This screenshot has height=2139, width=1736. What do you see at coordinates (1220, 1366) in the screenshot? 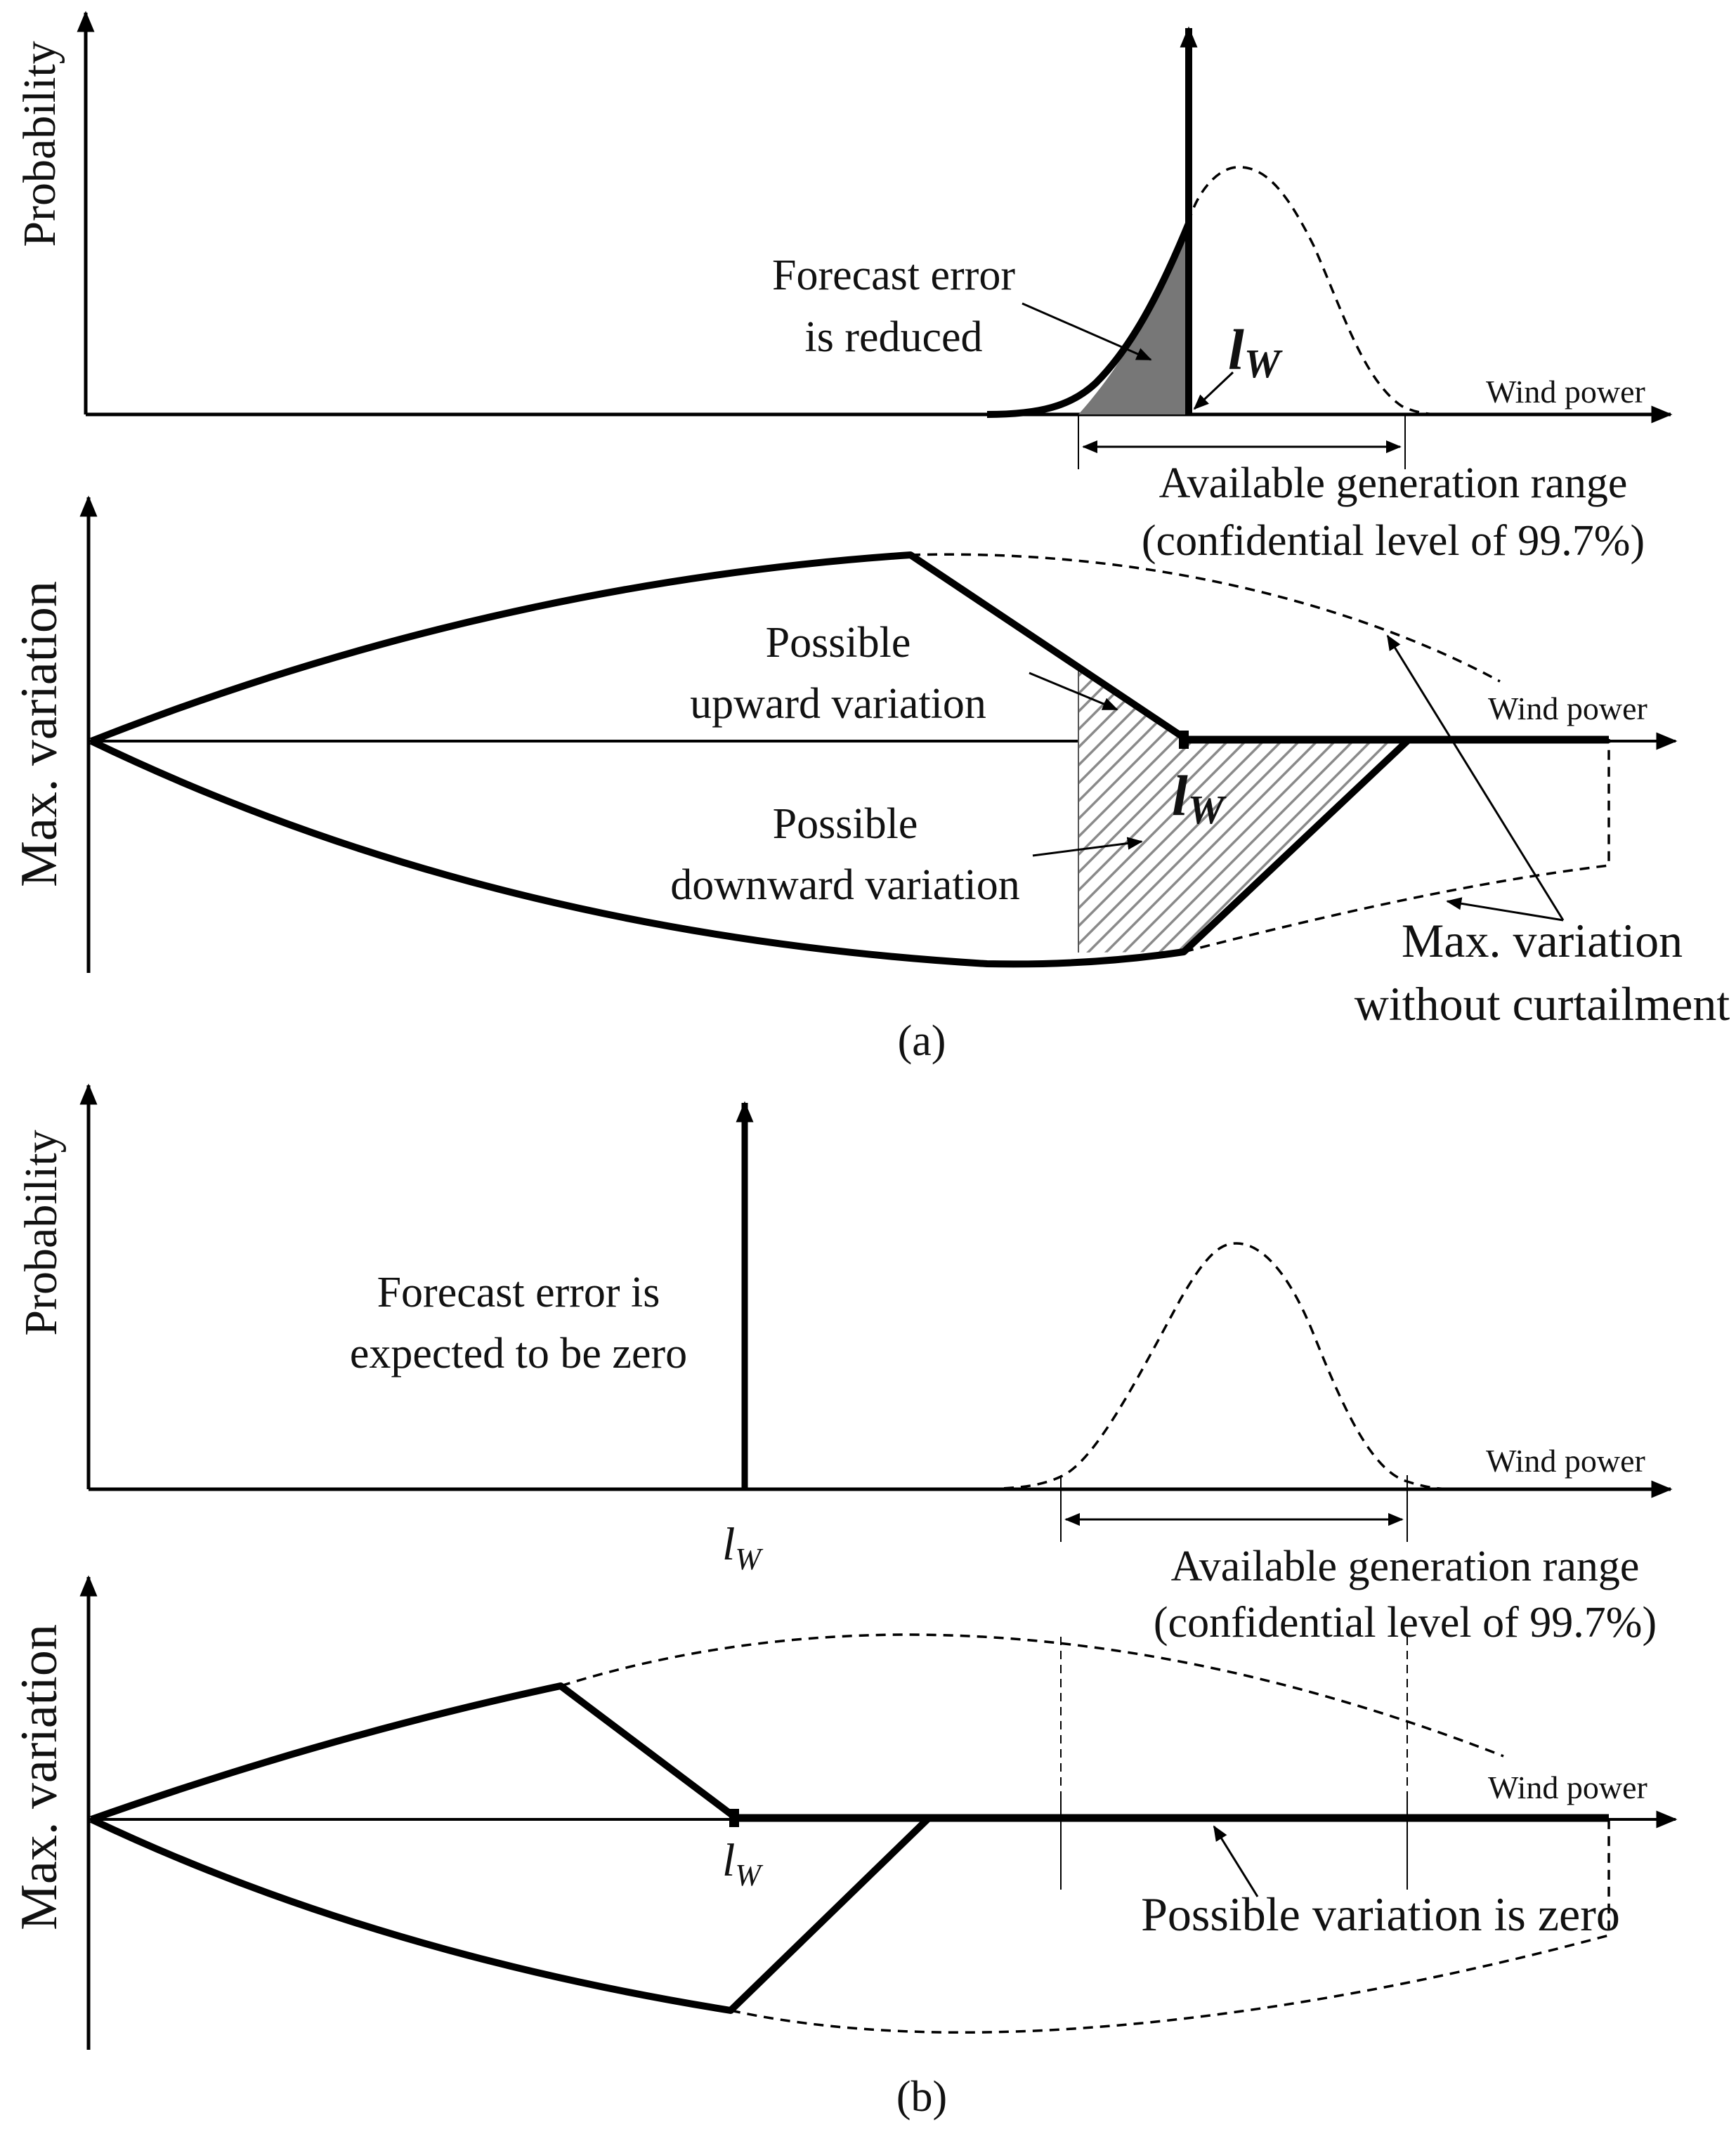
I see `forecast-distribution-dashed` at bounding box center [1220, 1366].